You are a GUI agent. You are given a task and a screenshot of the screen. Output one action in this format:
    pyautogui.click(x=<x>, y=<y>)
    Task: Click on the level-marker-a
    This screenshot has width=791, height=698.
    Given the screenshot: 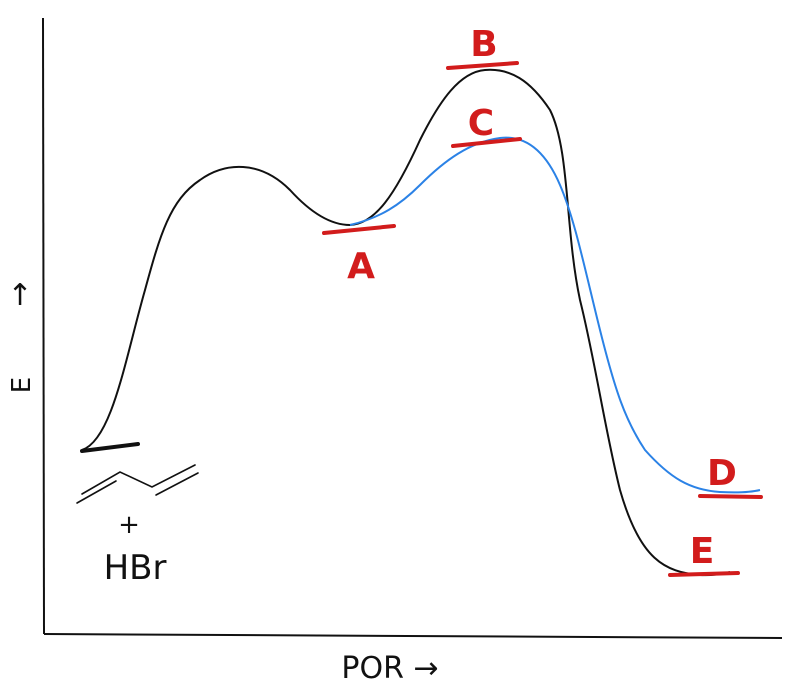 What is the action you would take?
    pyautogui.click(x=359, y=229)
    